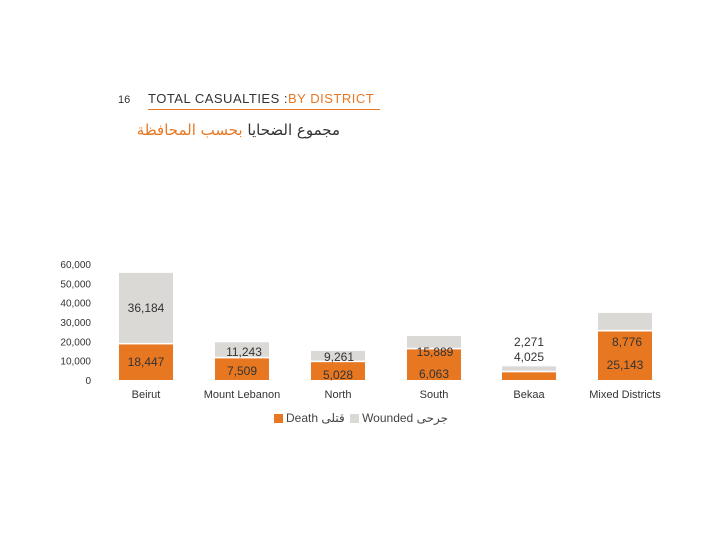  I want to click on legend-item-death: Death قتلى, so click(309, 418).